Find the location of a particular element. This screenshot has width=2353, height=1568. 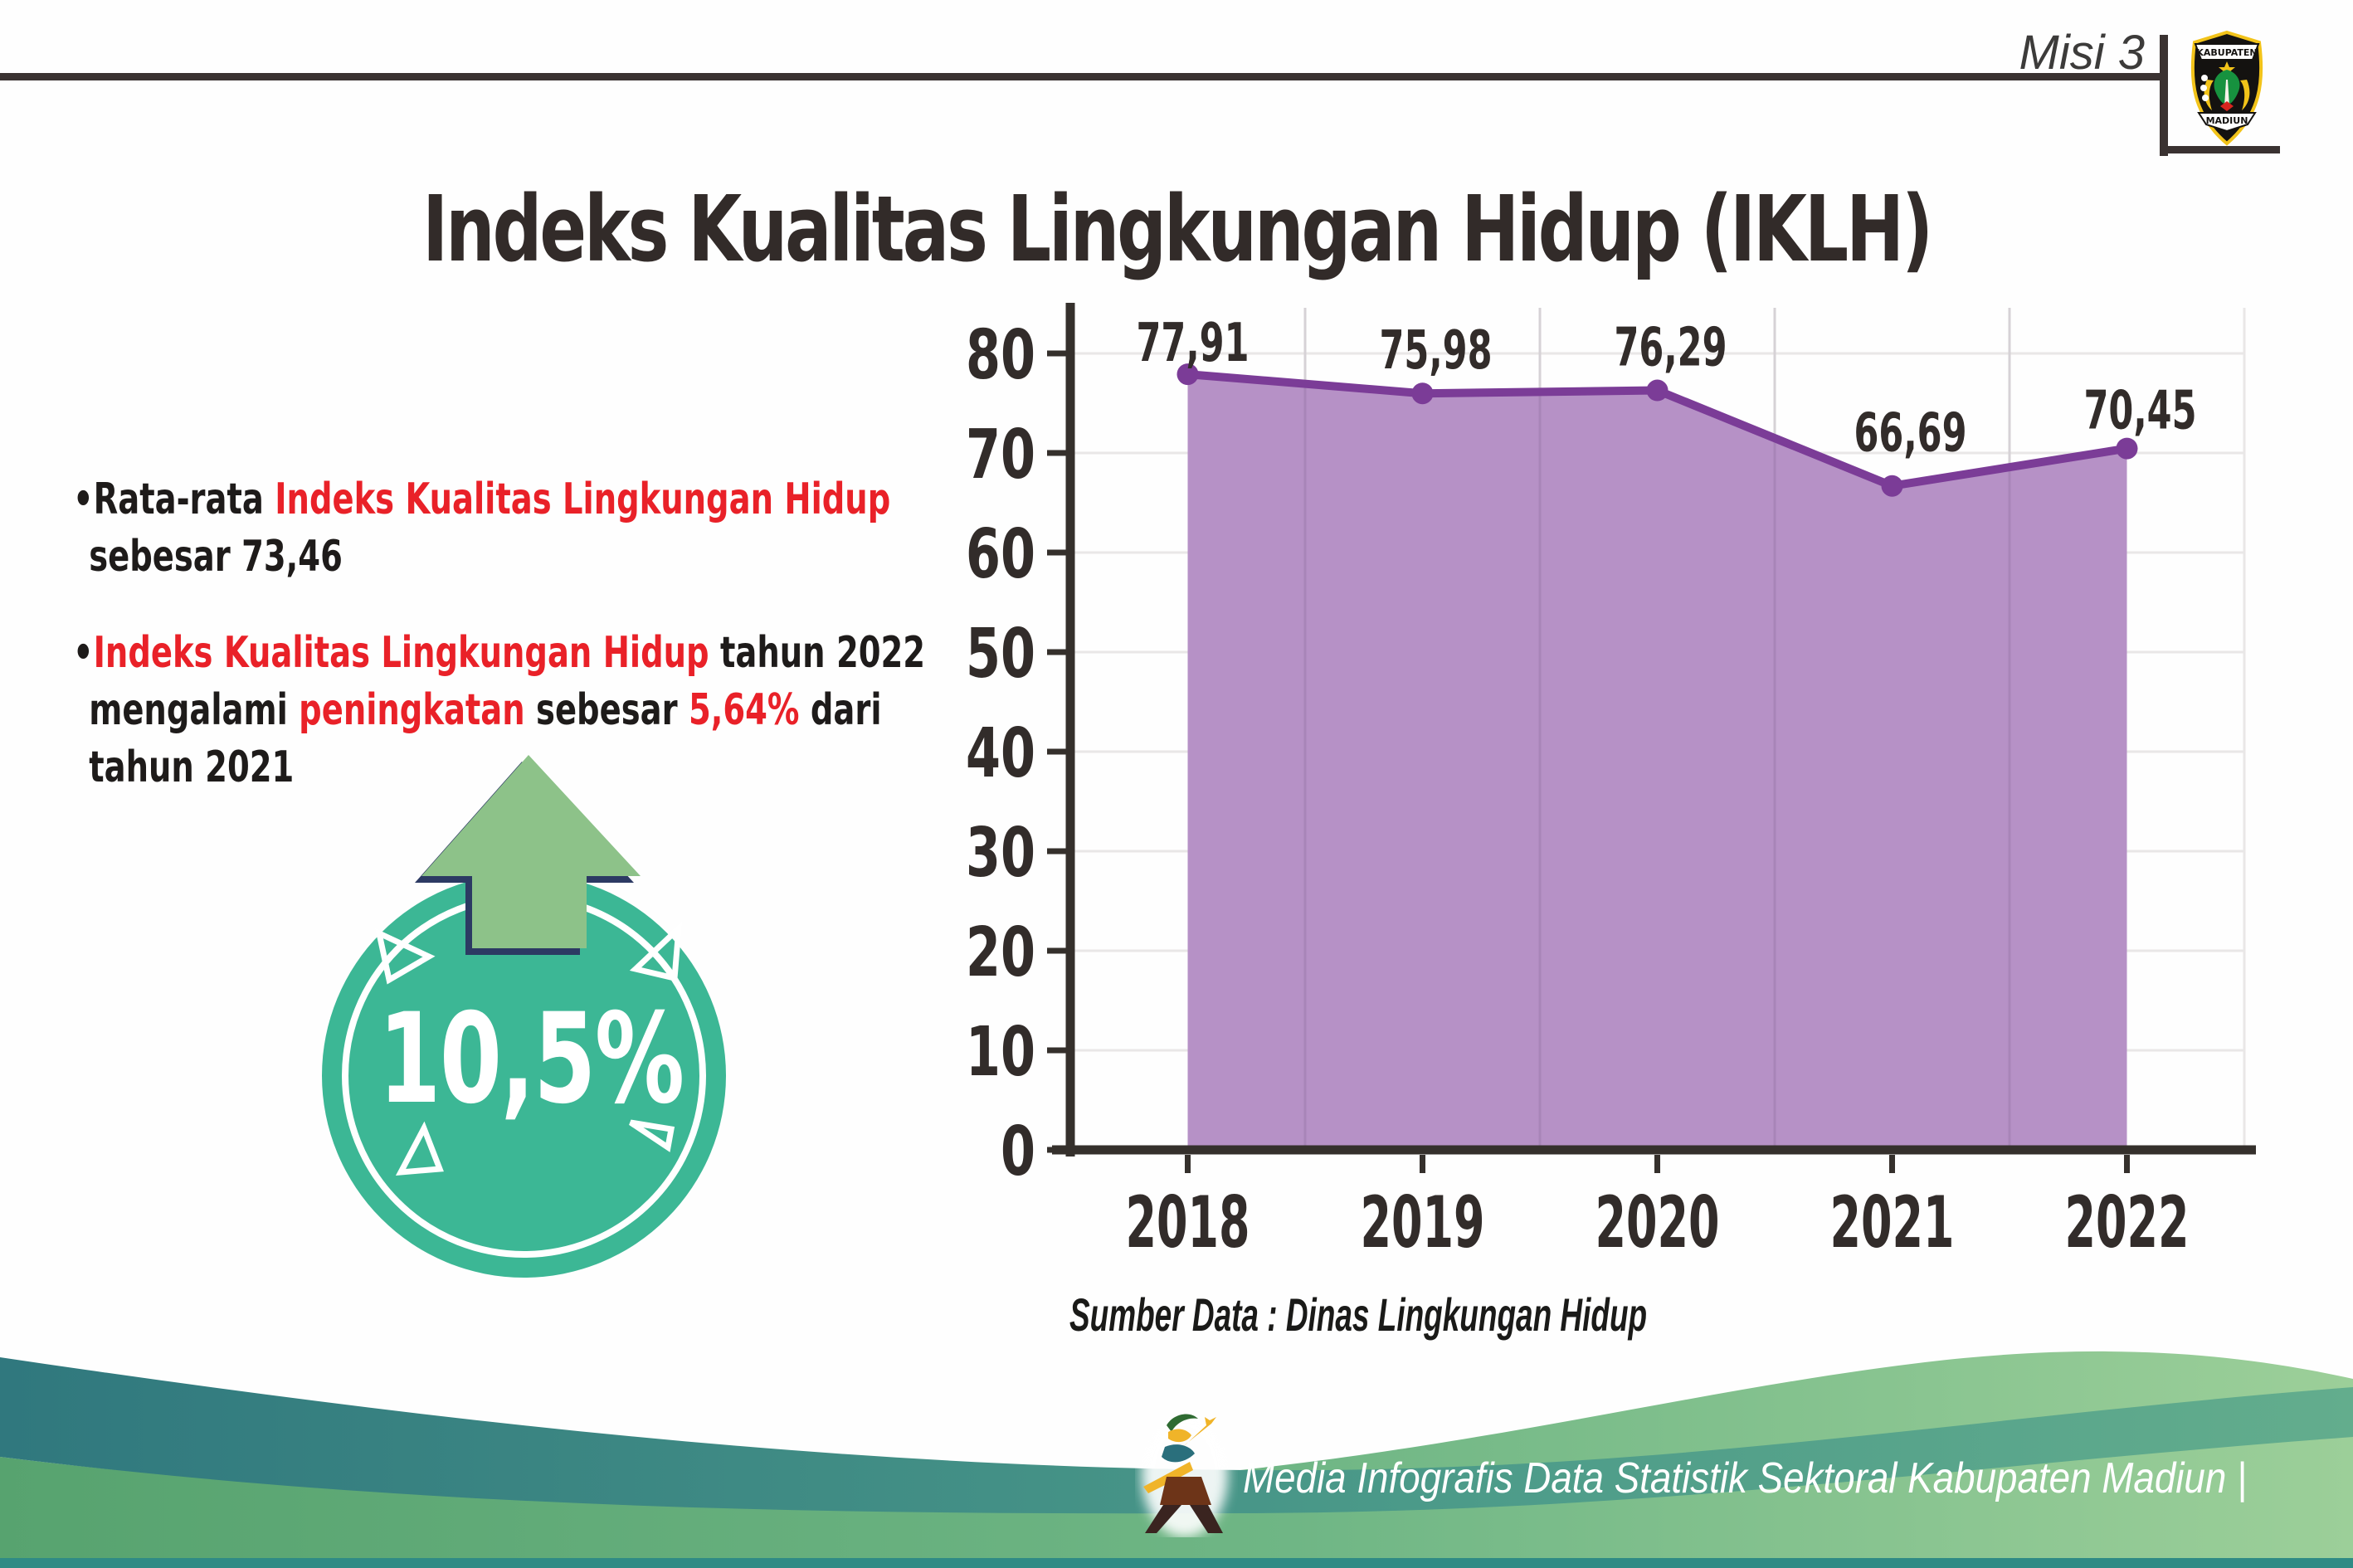

logo-bottom-banner is located at coordinates (2227, 122).